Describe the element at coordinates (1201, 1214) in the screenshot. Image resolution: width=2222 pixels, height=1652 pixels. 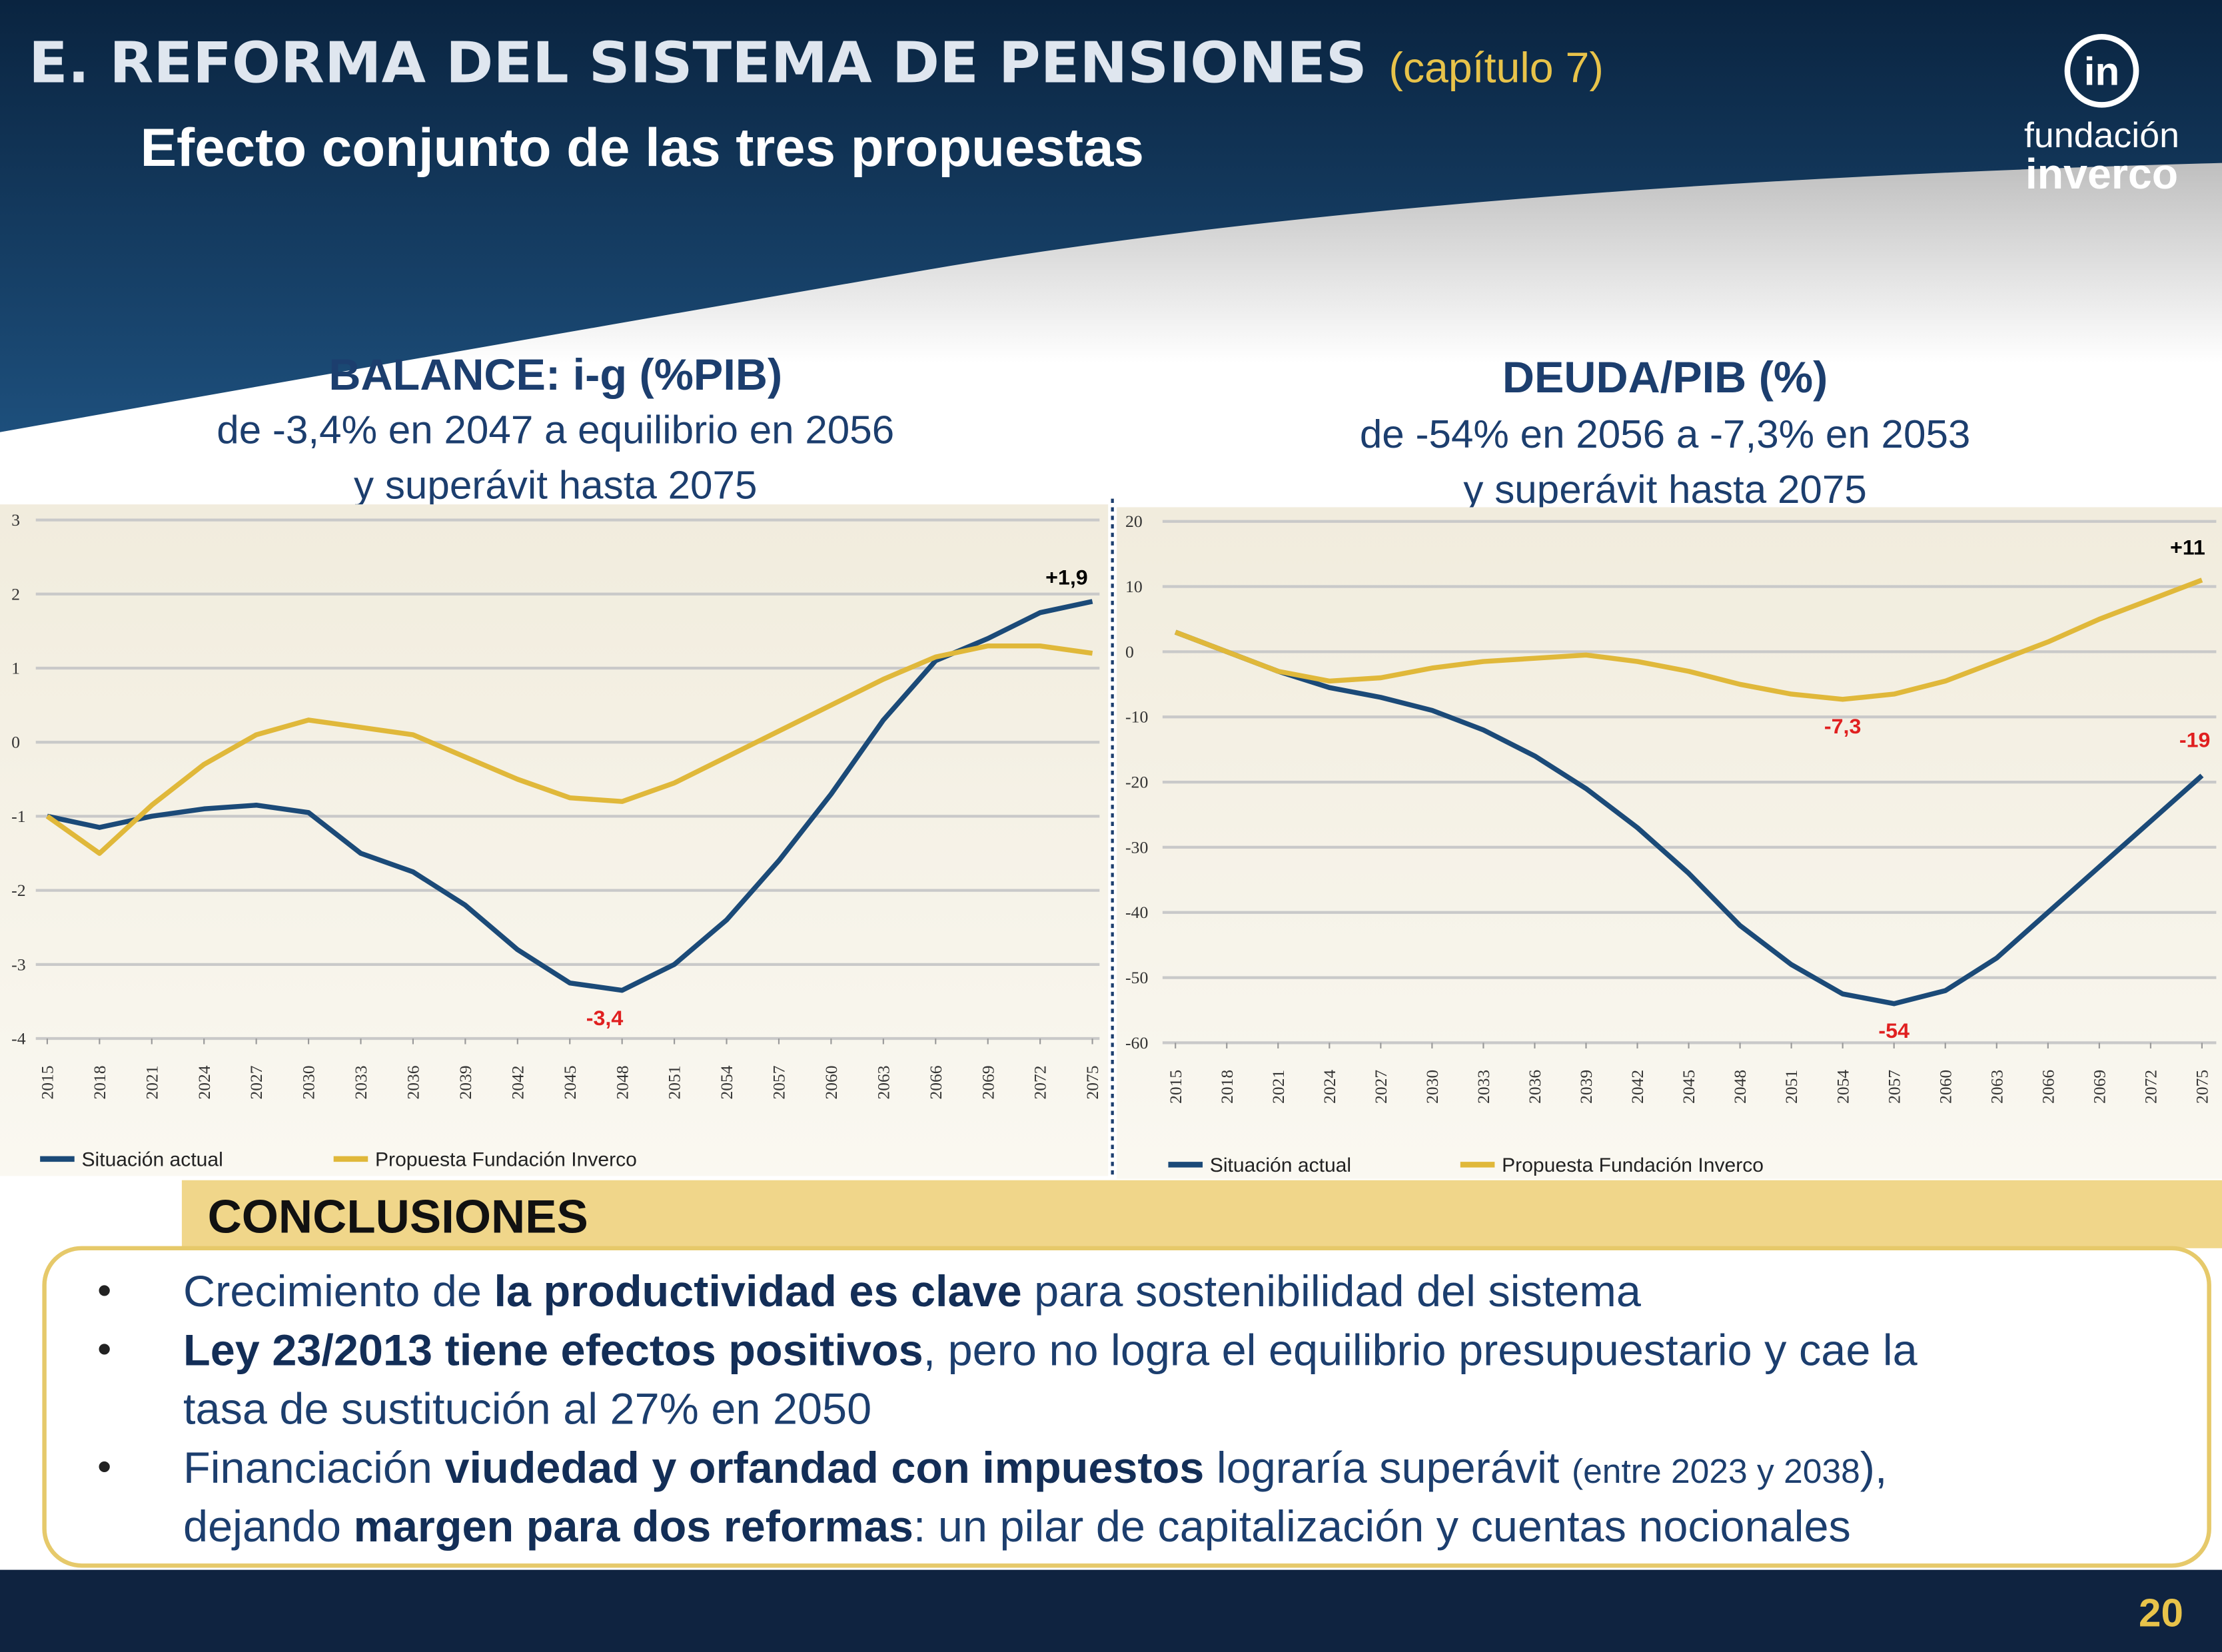
I see `conclusions-header` at that location.